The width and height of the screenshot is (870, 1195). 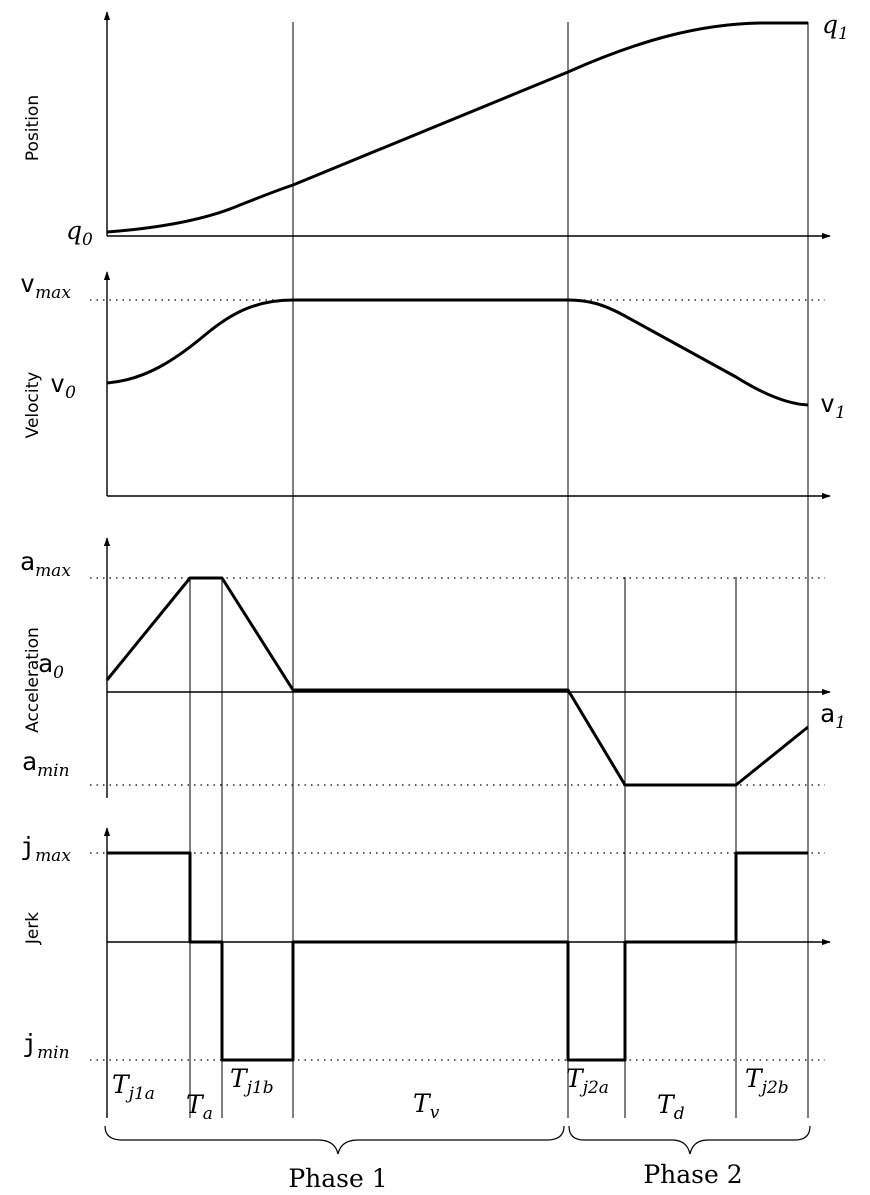 I want to click on jerk-curve, so click(x=457, y=956).